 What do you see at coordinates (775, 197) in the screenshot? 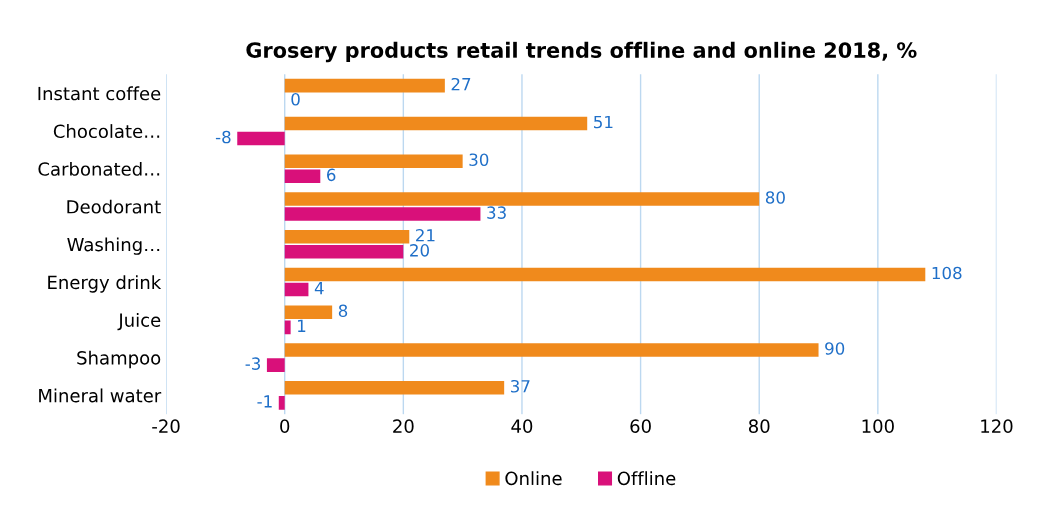
I see `data-label: 80` at bounding box center [775, 197].